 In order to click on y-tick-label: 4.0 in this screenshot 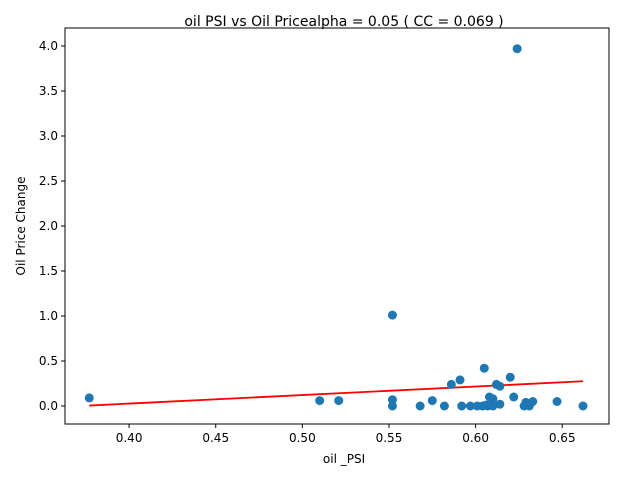, I will do `click(48, 46)`.